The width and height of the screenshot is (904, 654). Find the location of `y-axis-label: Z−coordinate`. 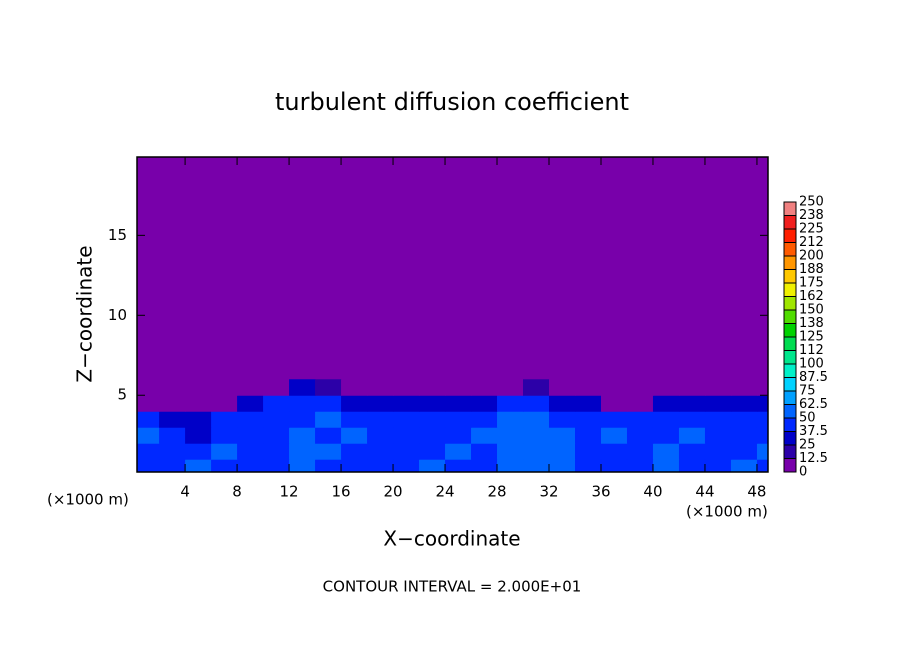

y-axis-label: Z−coordinate is located at coordinates (85, 313).